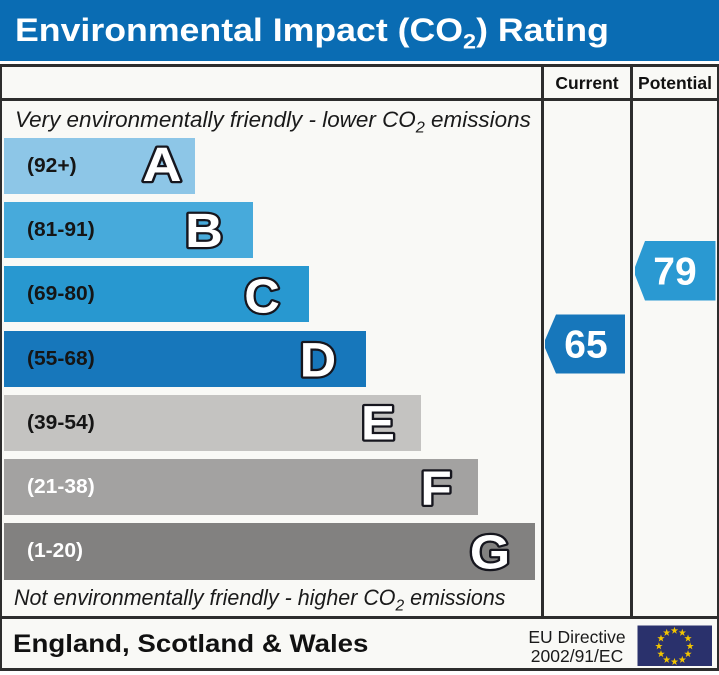 The image size is (719, 675). I want to click on svg-text: D, so click(318, 361).